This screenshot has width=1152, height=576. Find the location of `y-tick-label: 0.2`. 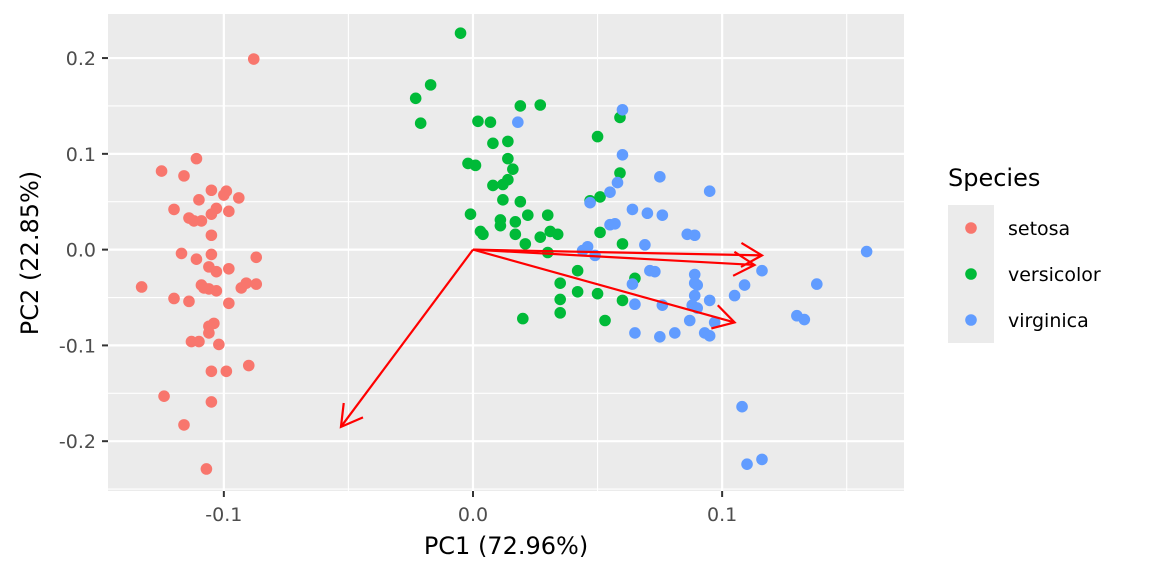

y-tick-label: 0.2 is located at coordinates (81, 59).